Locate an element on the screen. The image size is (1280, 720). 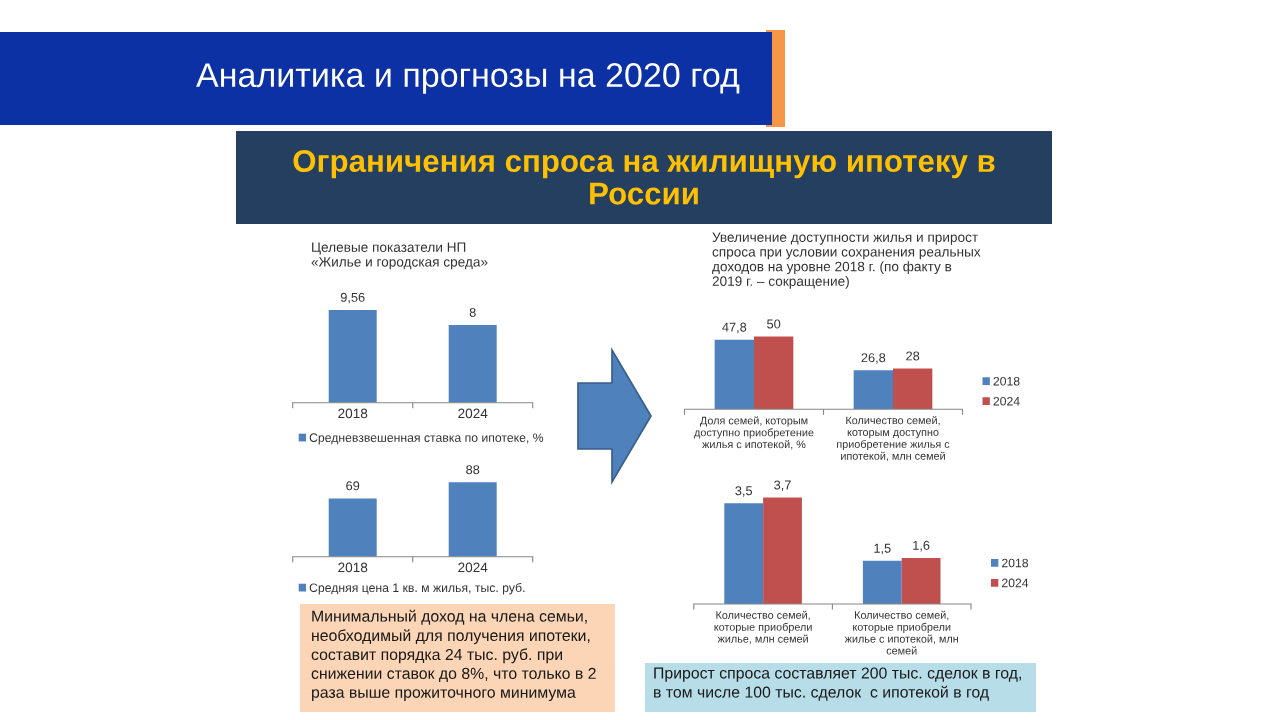
x-tick-label: Количество семей, которые приобрели жилье, млн семей is located at coordinates (763, 627).